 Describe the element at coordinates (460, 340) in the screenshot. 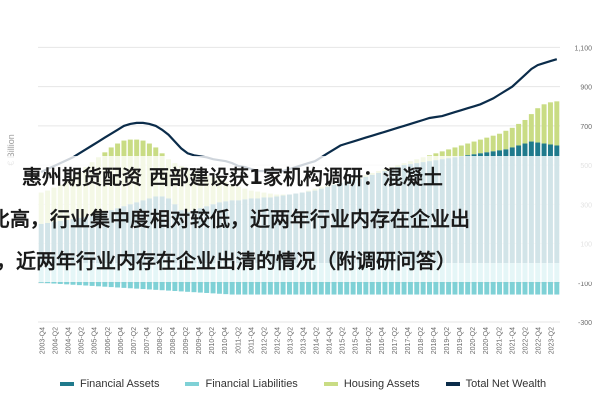

I see `x-tick-label: 2019-Q4` at that location.